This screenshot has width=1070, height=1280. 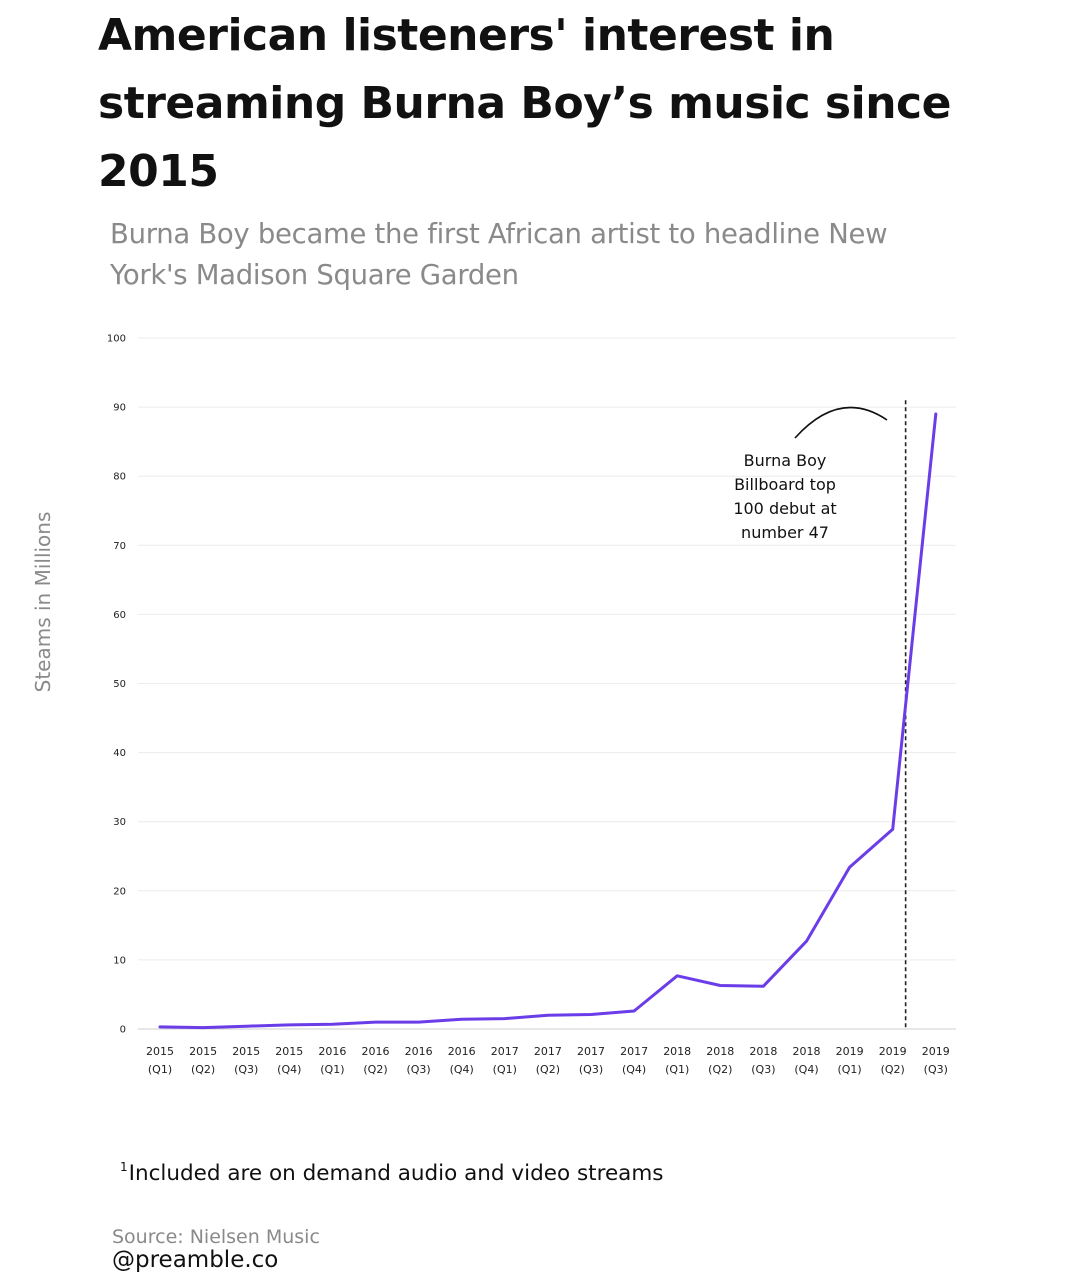 What do you see at coordinates (375, 1069) in the screenshot?
I see `x-tick-label-quarter-5: (Q2)` at bounding box center [375, 1069].